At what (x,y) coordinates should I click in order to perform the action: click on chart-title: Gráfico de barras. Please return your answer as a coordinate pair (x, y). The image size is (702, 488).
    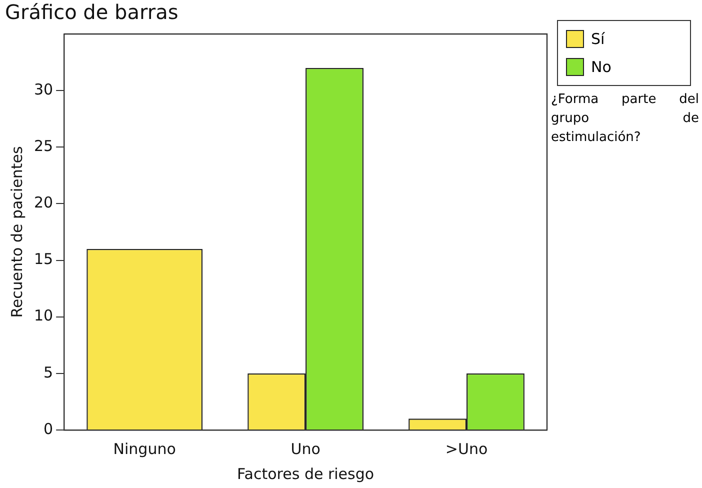
    Looking at the image, I should click on (91, 12).